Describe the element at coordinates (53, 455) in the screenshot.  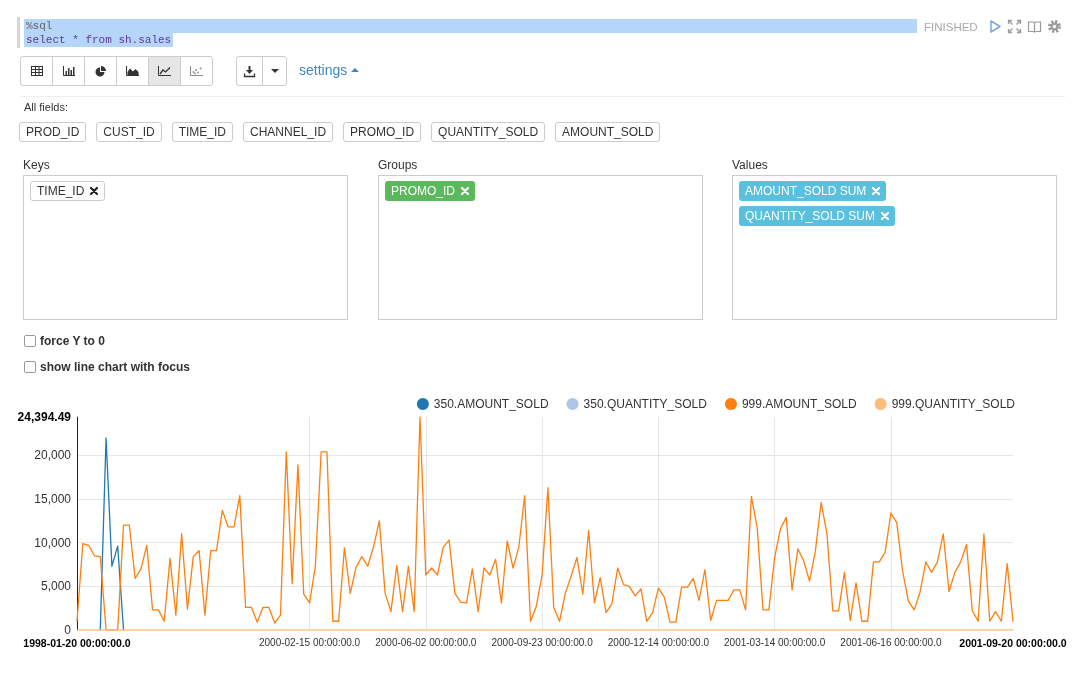
I see `y-tick-label: 20,000` at that location.